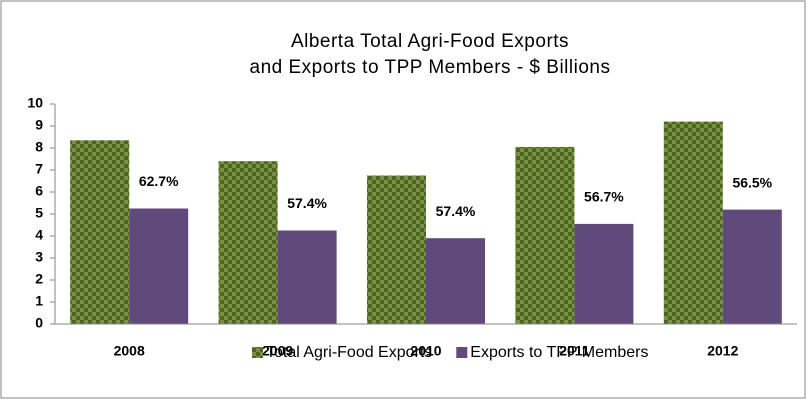  Describe the element at coordinates (604, 197) in the screenshot. I see `annotation: 56.7%` at that location.